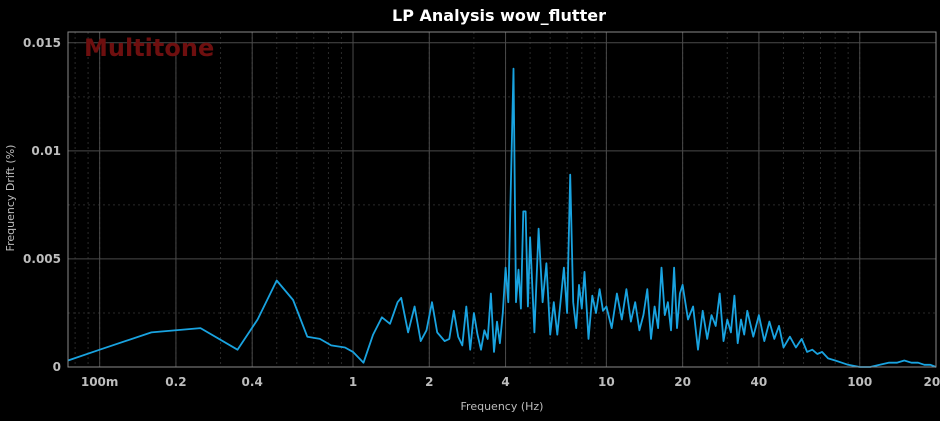 The width and height of the screenshot is (940, 421). What do you see at coordinates (510, 382) in the screenshot?
I see `x-tick-labels: 100m 0.2 0.4 1 2 4 10 20 40 100 200` at bounding box center [510, 382].